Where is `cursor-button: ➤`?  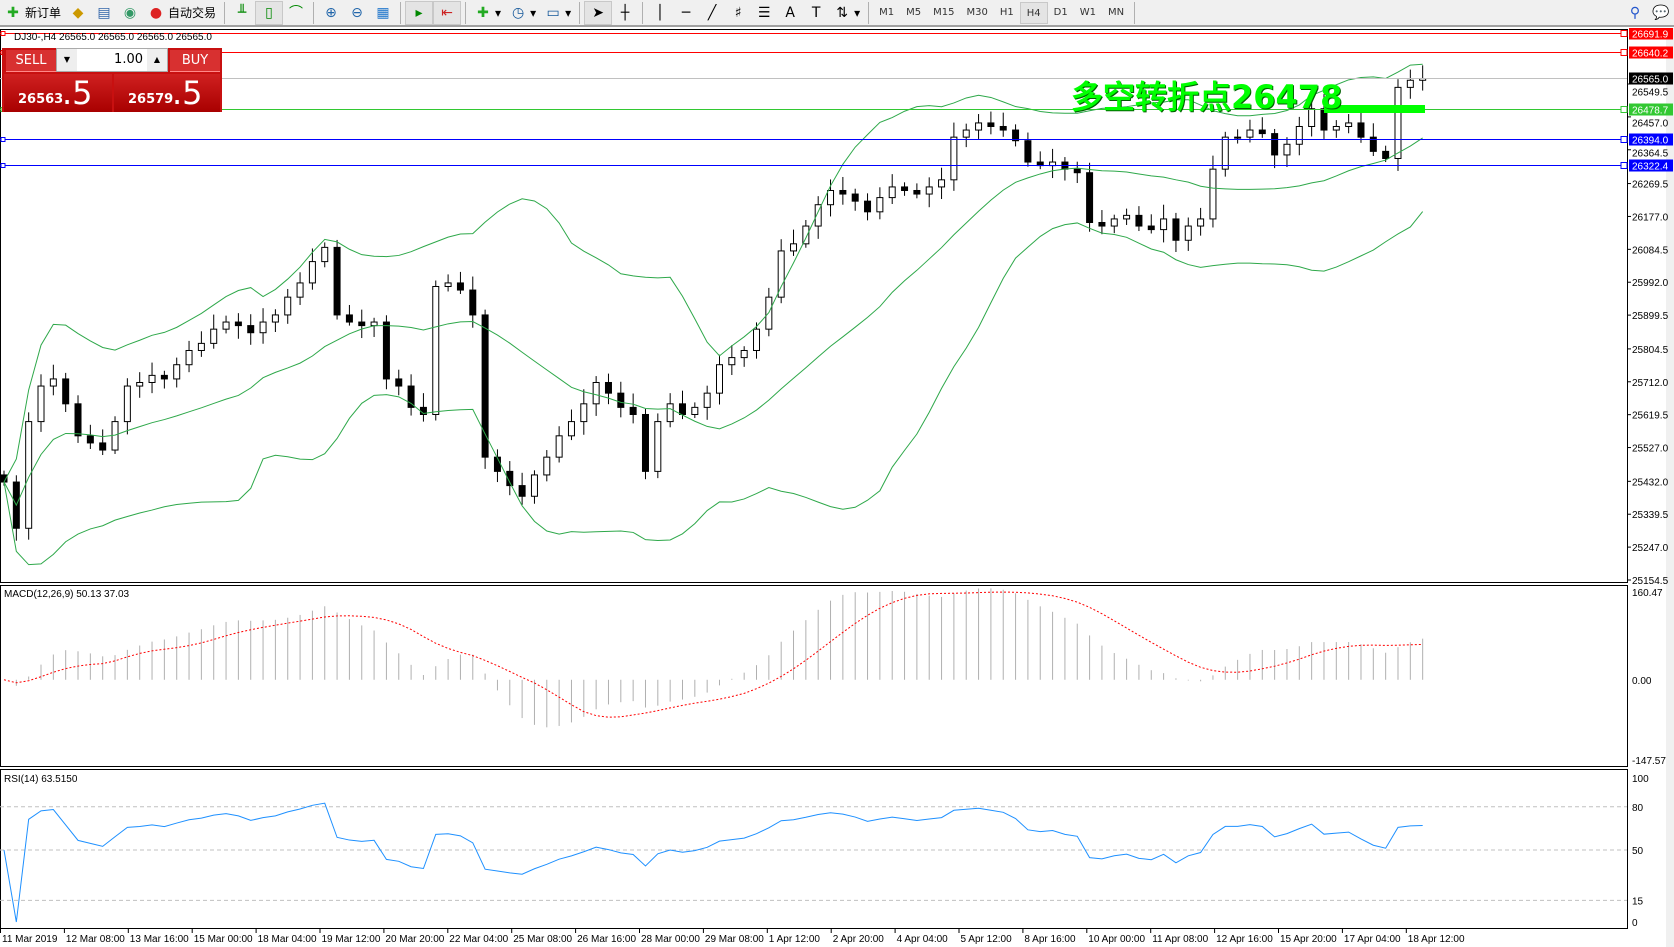
cursor-button: ➤ is located at coordinates (598, 12).